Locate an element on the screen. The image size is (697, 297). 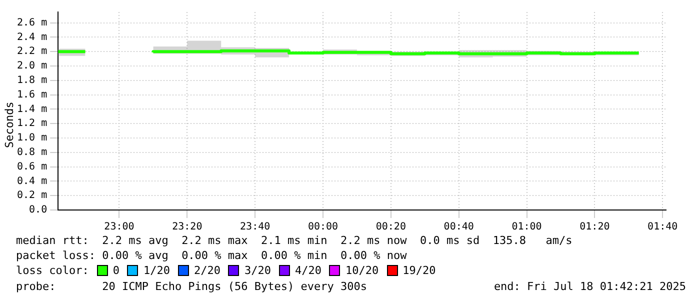
legend-label: 3/20 is located at coordinates (257, 271).